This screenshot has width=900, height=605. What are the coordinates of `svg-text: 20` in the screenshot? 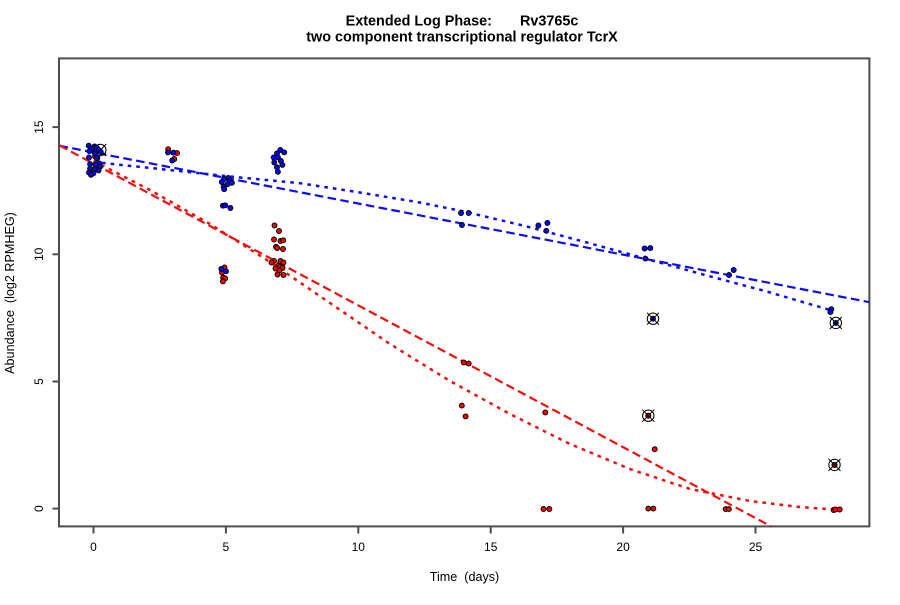 It's located at (623, 547).